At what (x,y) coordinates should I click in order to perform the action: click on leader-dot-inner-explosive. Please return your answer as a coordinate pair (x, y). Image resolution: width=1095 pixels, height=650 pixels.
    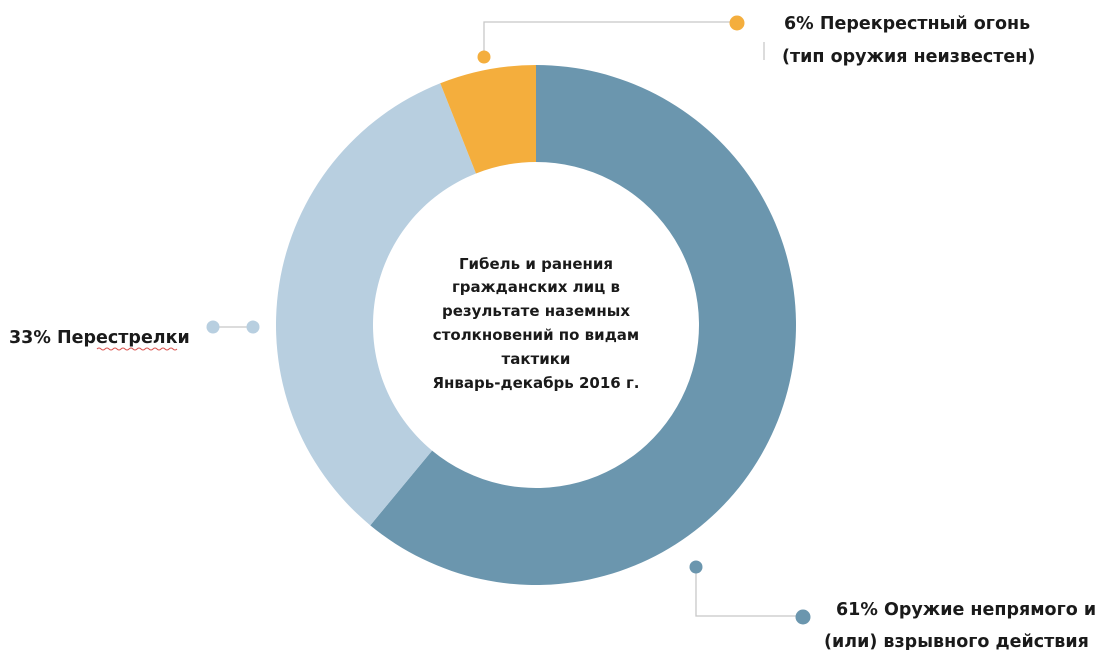
    Looking at the image, I should click on (696, 567).